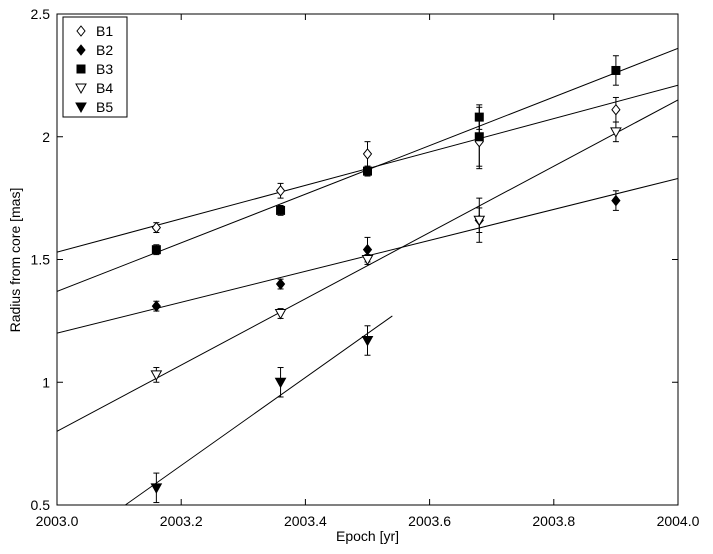  What do you see at coordinates (41, 505) in the screenshot?
I see `y-tick-label: 0.5` at bounding box center [41, 505].